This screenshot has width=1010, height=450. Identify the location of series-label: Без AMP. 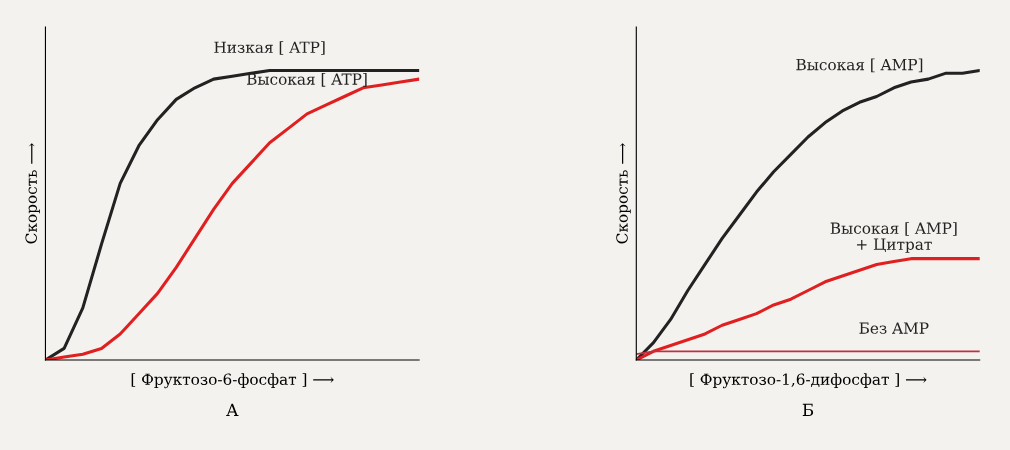
(894, 328).